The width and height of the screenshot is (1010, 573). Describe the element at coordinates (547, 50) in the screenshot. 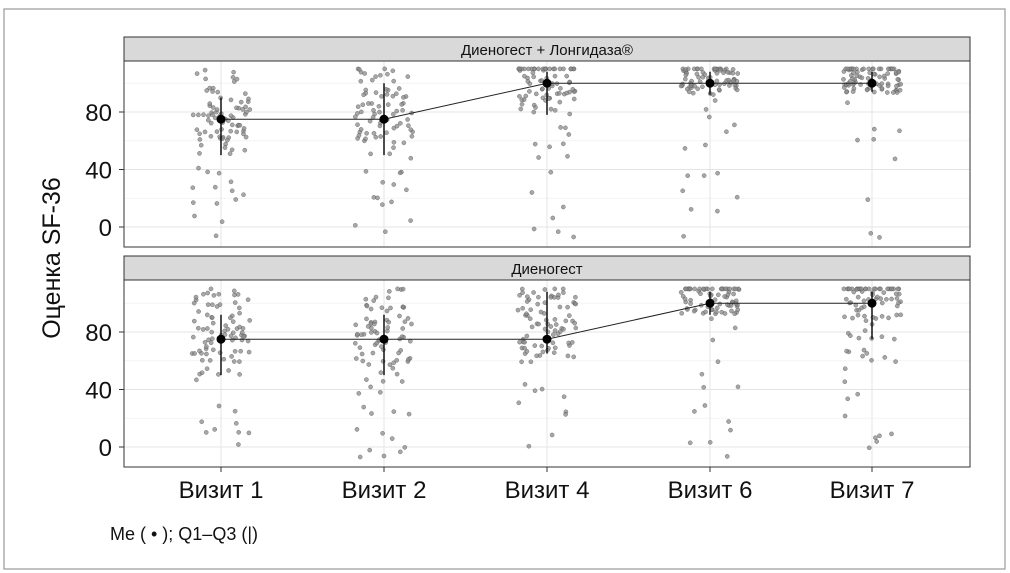

I see `panel-top-title: Диеногест + Лонгидаза®` at that location.